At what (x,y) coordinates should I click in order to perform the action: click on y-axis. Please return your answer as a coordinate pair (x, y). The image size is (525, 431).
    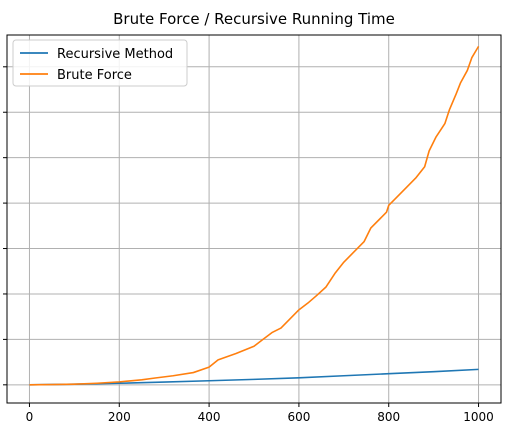
    Looking at the image, I should click on (5, 226).